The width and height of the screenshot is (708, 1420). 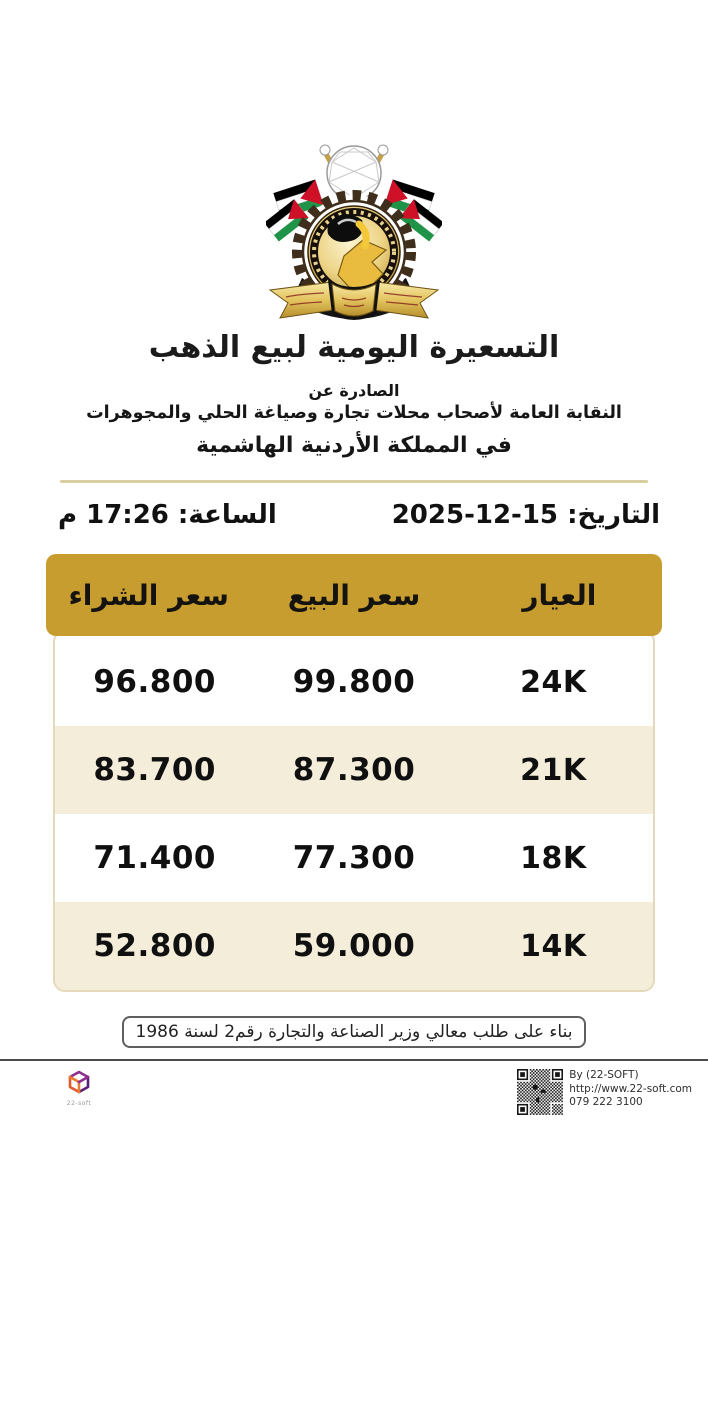 What do you see at coordinates (79, 1082) in the screenshot?
I see `cube-logo-icon` at bounding box center [79, 1082].